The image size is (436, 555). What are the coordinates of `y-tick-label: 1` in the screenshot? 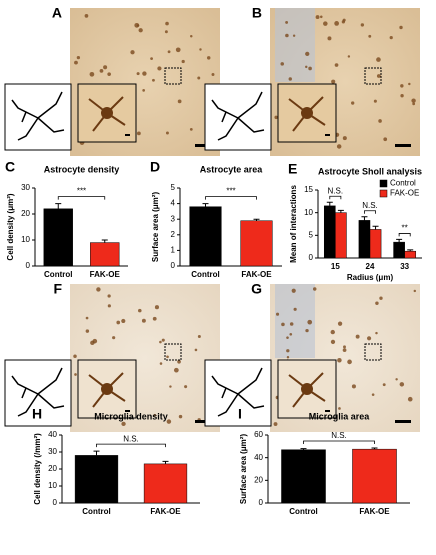 It's located at (173, 250).